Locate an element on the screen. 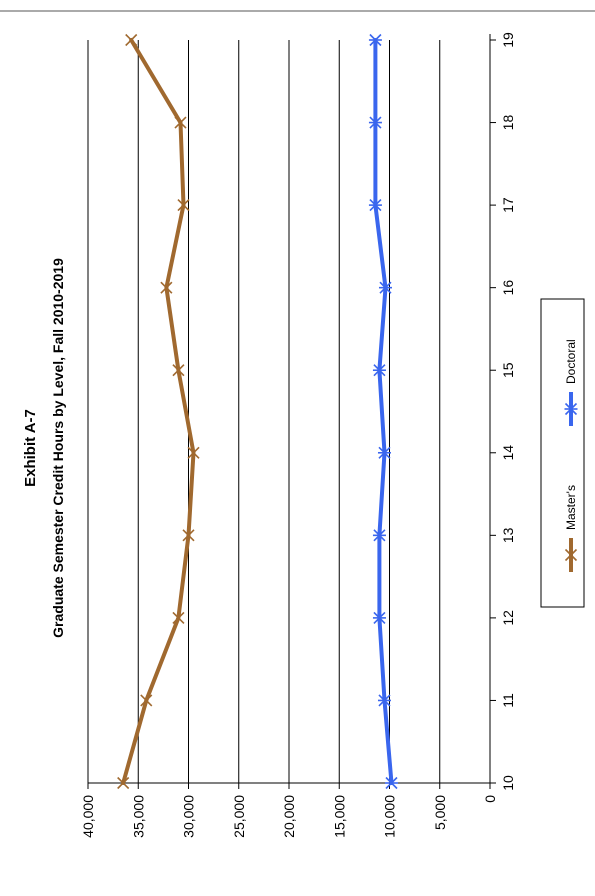 The image size is (595, 896). y-tick-label: 0 is located at coordinates (490, 799).